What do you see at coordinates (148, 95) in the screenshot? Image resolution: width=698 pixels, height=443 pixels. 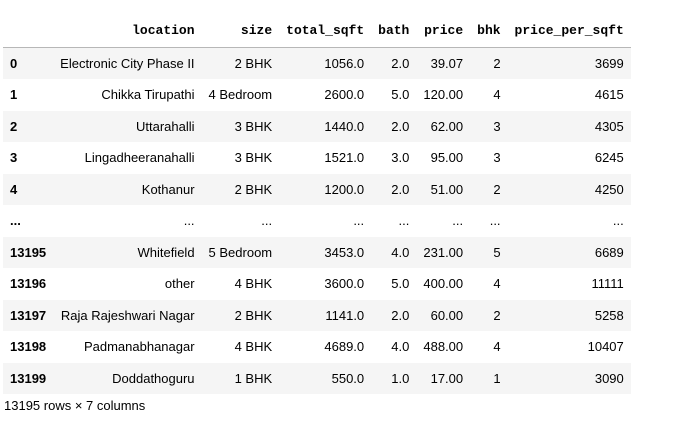 I see `location-cell: Chikka Tirupathi` at bounding box center [148, 95].